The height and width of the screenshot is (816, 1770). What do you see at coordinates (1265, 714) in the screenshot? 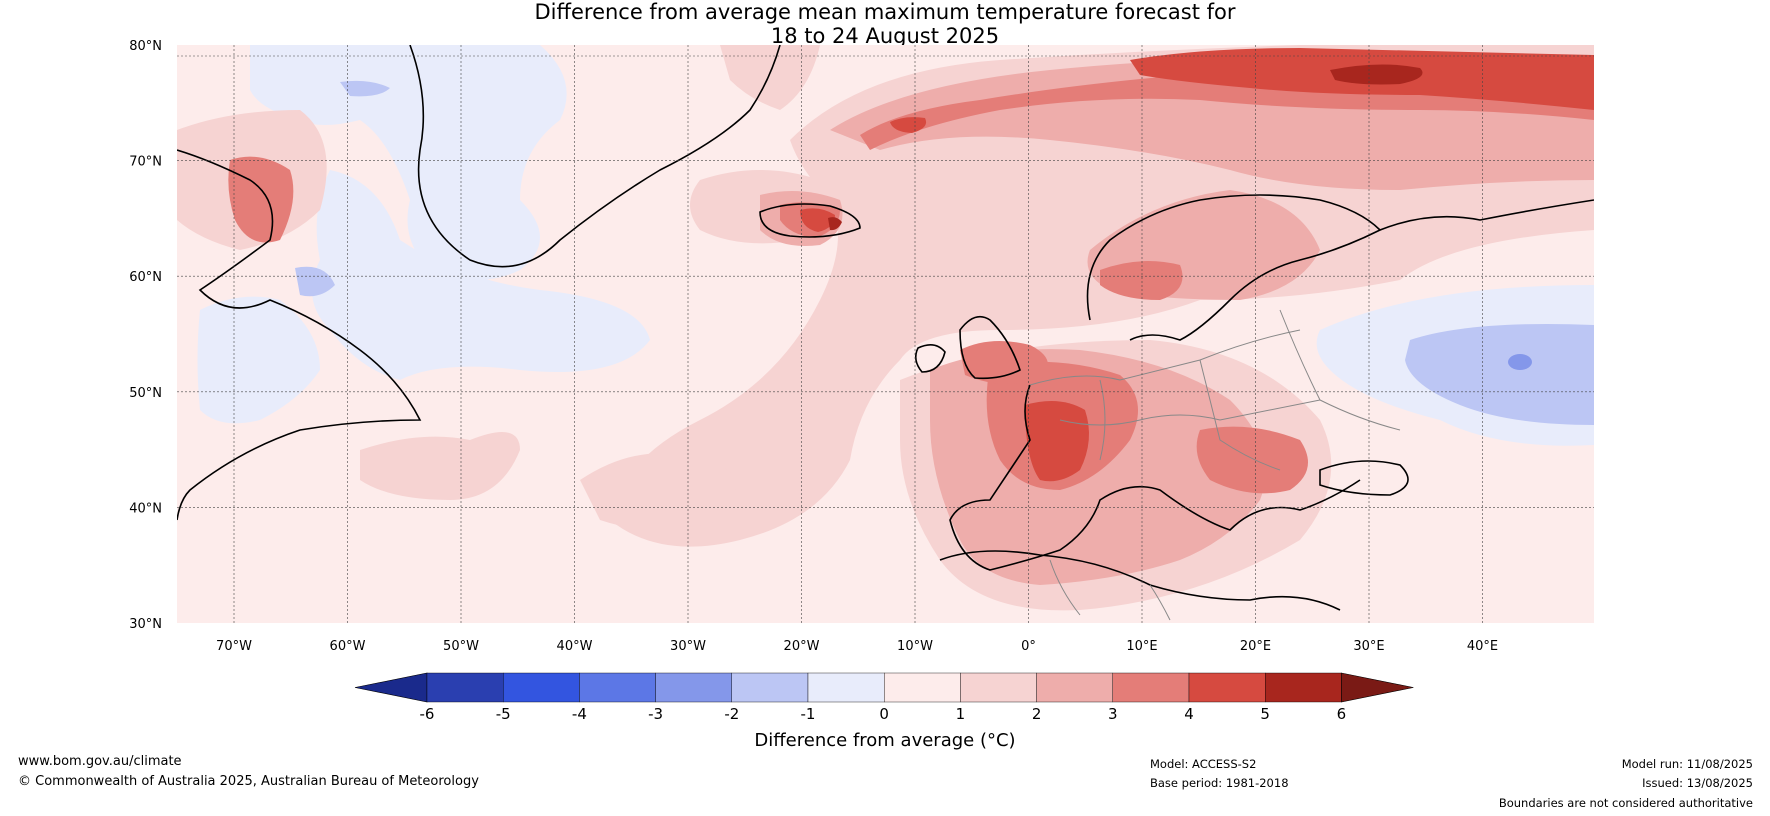
I see `colorbar-tick-label: 5` at bounding box center [1265, 714].